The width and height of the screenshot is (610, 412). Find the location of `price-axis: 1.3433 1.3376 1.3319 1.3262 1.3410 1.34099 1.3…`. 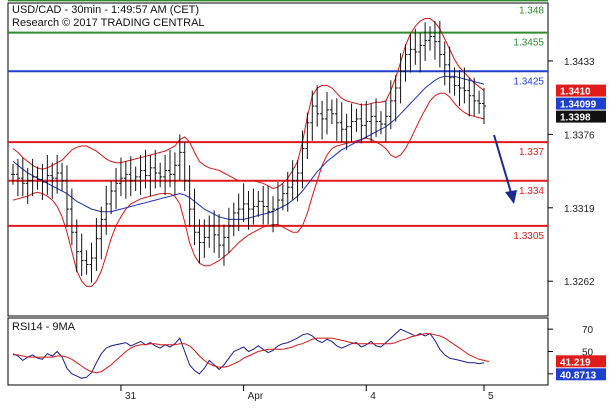

price-axis: 1.3433 1.3376 1.3319 1.3262 1.3410 1.34099 1.3… is located at coordinates (577, 172).